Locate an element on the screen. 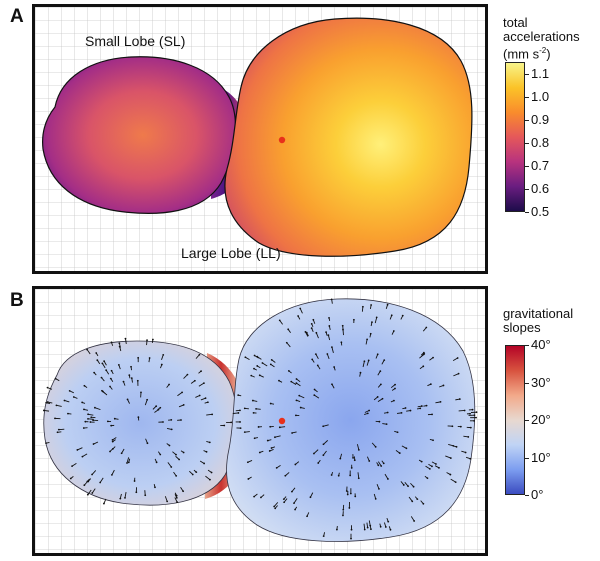 The width and height of the screenshot is (600, 561). colorbar-b-tick-label: 0° is located at coordinates (537, 494).